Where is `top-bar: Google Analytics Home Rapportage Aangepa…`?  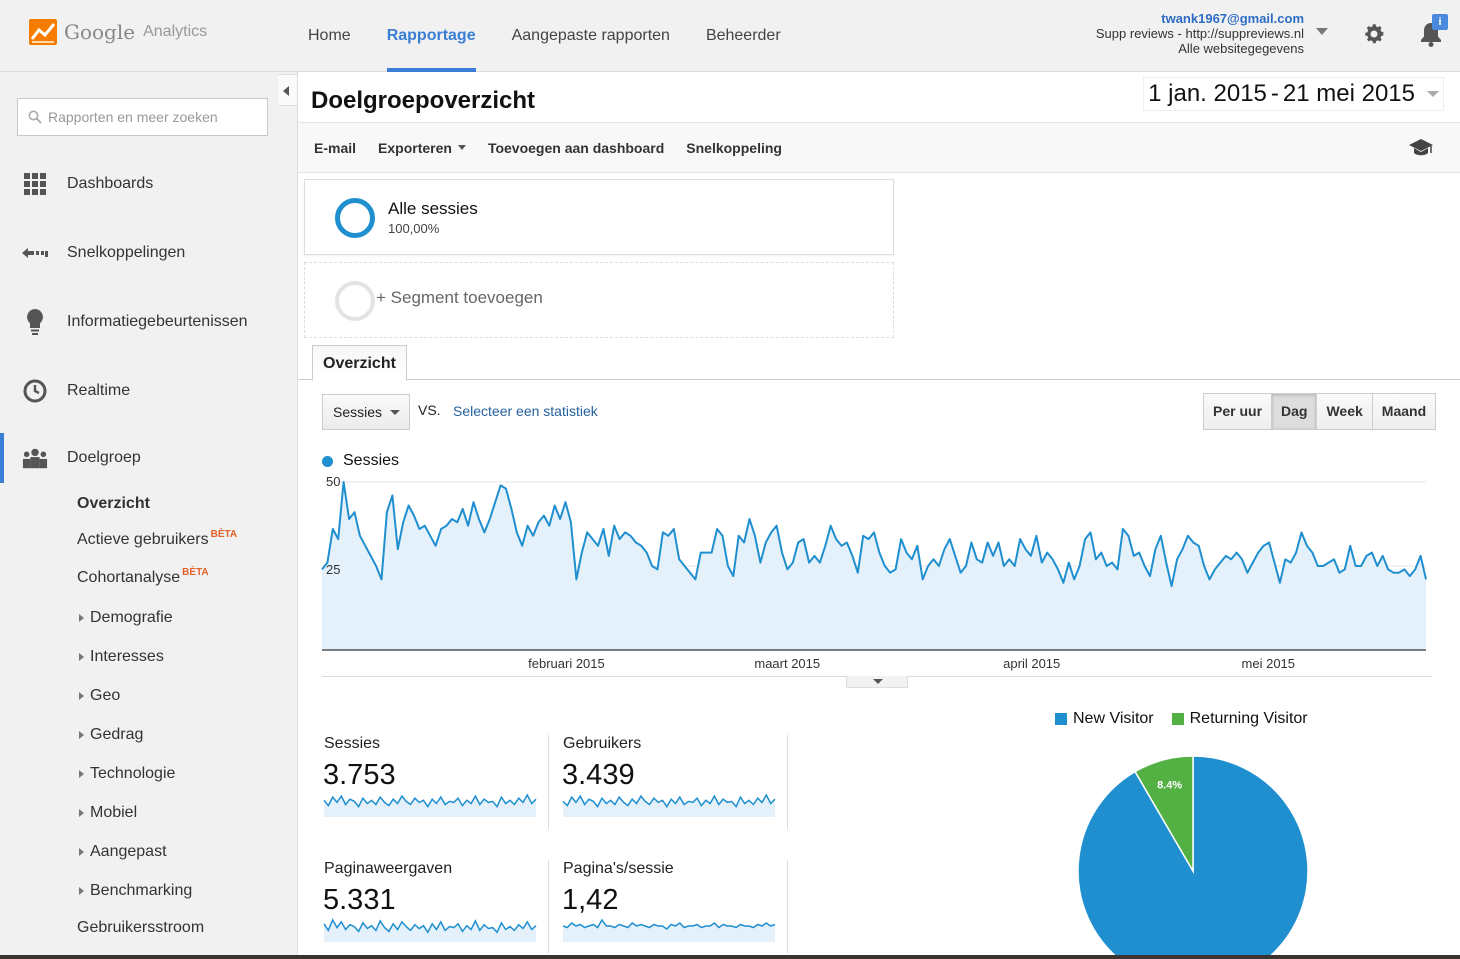 top-bar: Google Analytics Home Rapportage Aangepa… is located at coordinates (730, 36).